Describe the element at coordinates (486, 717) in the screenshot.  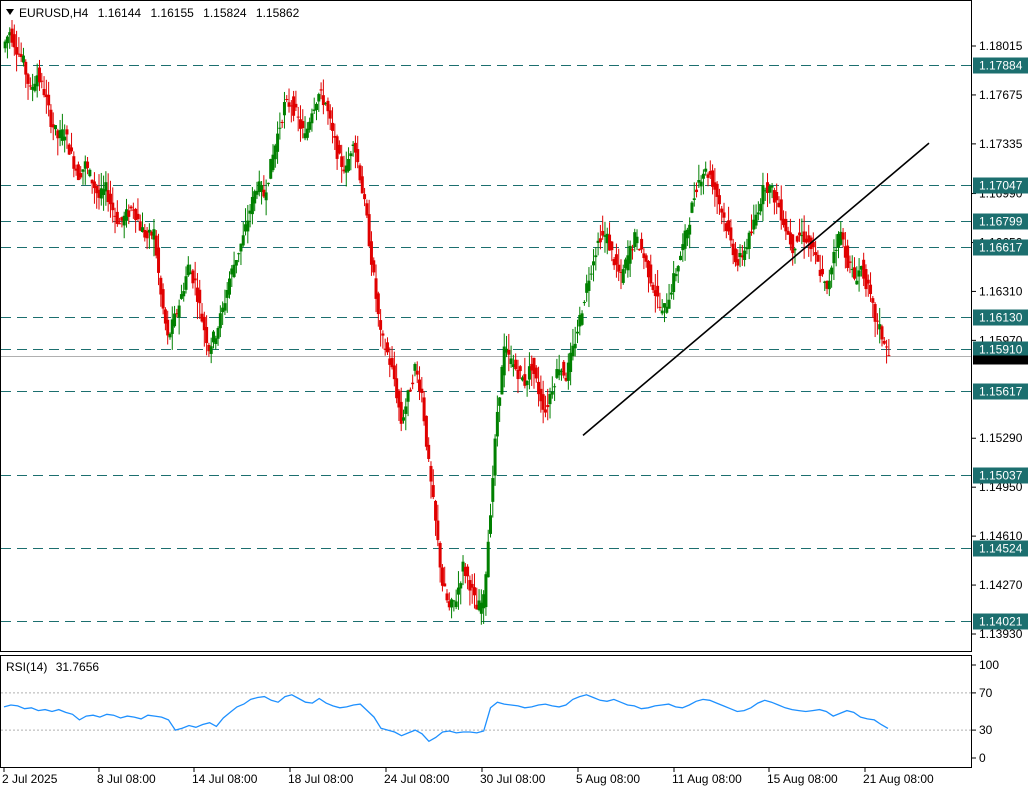
I see `rsi-line` at that location.